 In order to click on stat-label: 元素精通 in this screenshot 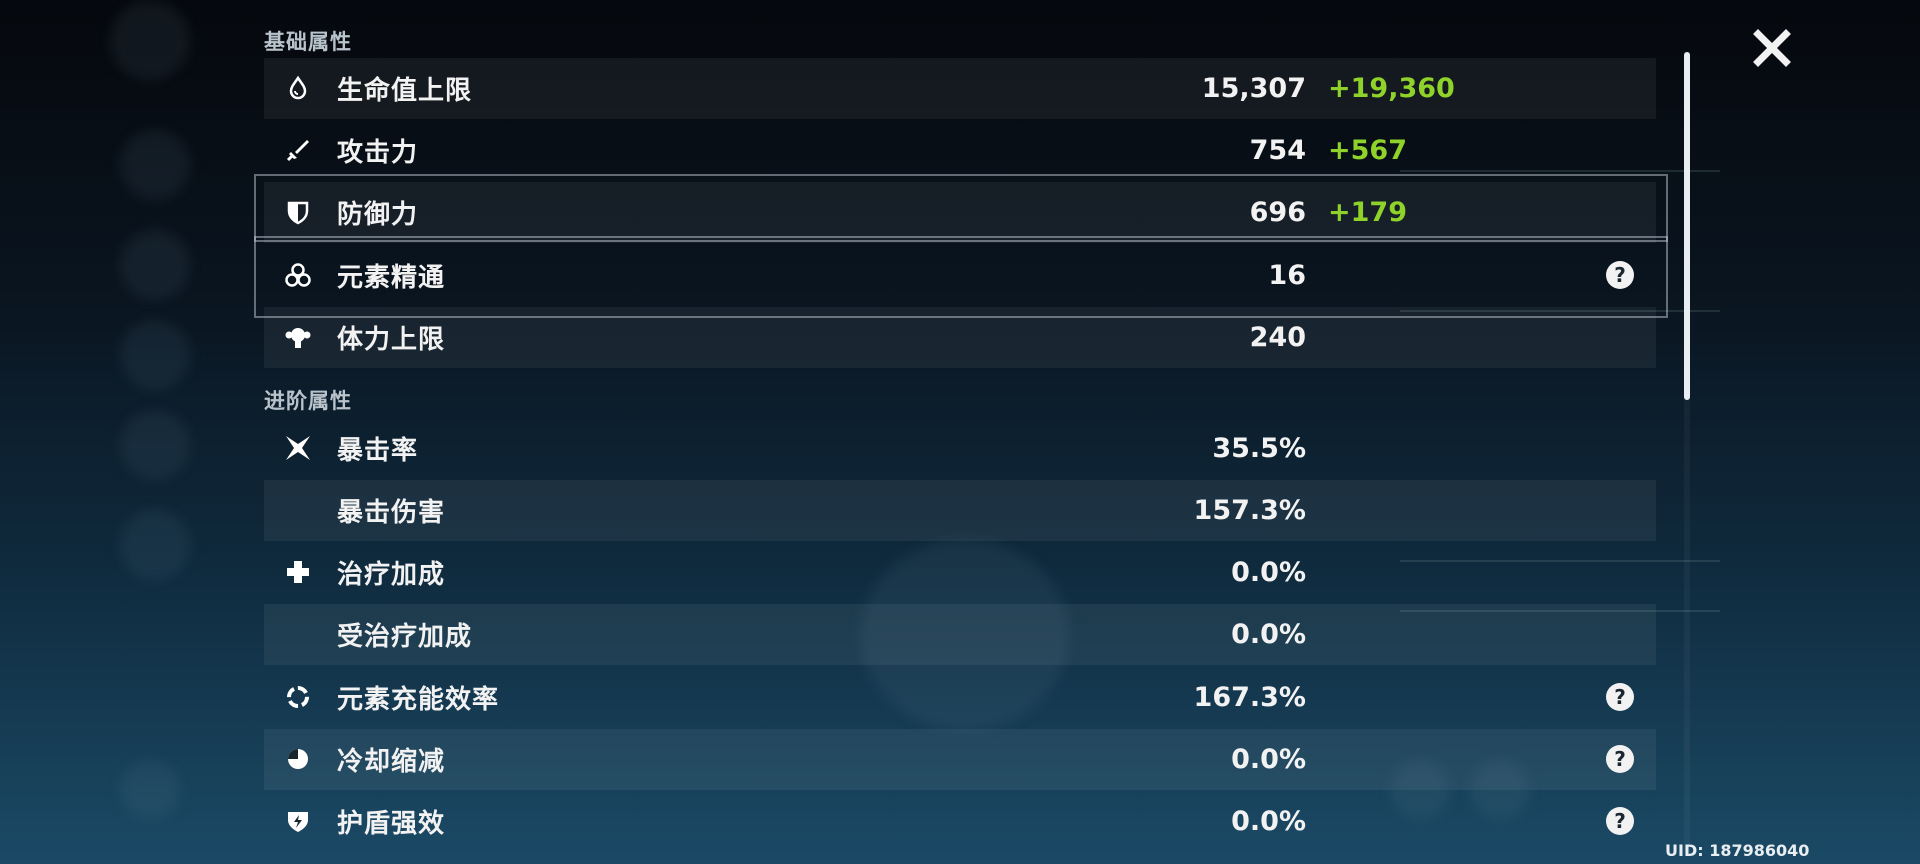, I will do `click(391, 278)`.